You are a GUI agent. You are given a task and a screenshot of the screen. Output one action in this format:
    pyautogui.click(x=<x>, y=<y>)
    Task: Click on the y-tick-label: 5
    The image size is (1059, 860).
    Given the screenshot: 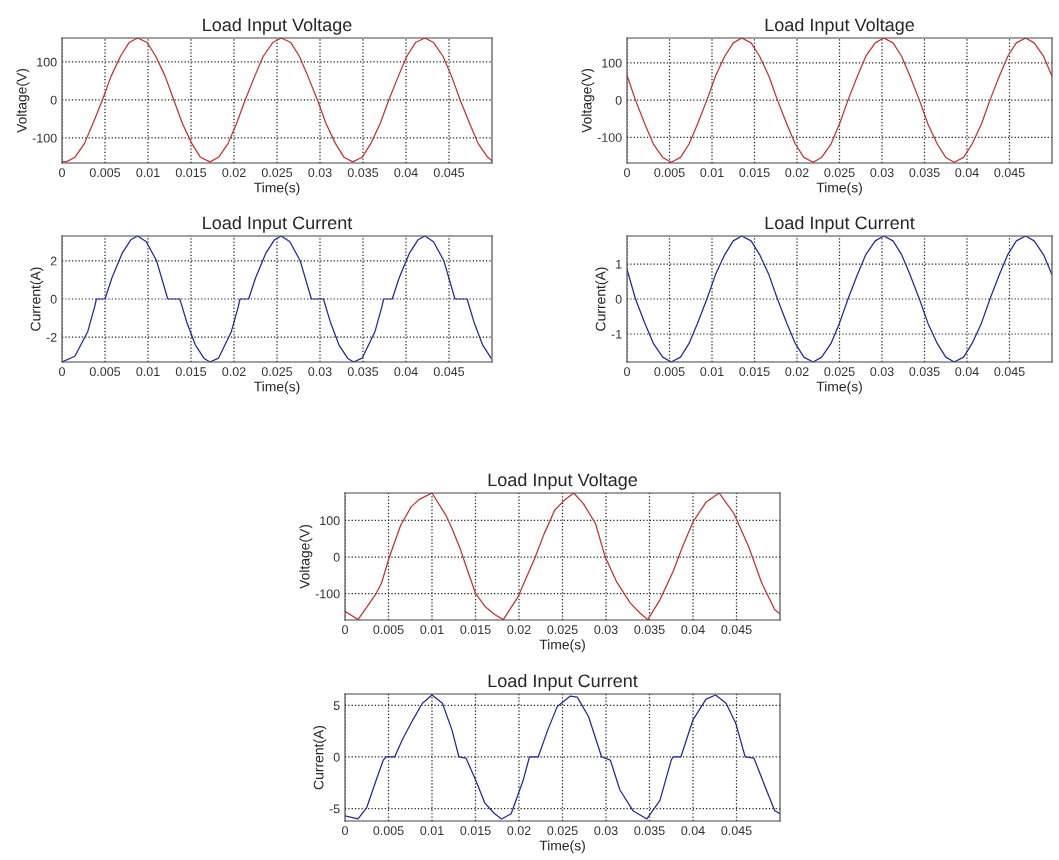 What is the action you would take?
    pyautogui.click(x=336, y=706)
    